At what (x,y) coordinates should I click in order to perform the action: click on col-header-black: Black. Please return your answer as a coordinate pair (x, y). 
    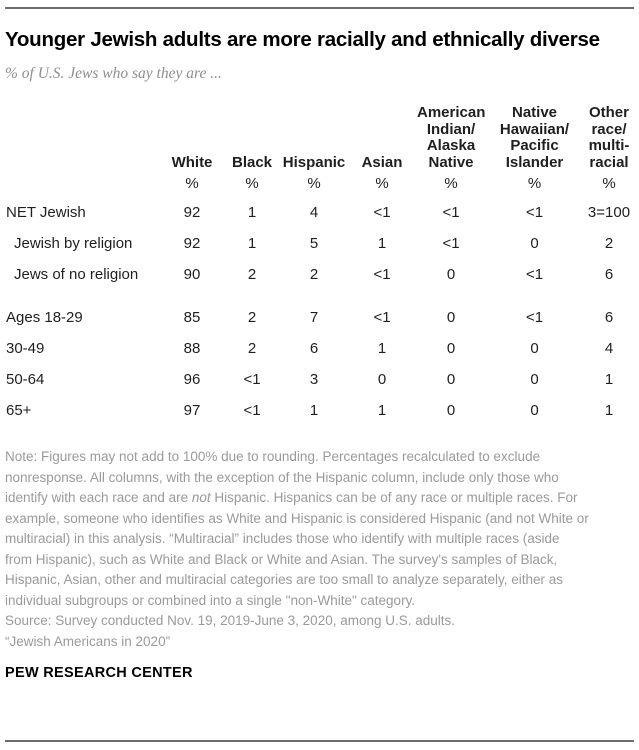
    Looking at the image, I should click on (252, 162).